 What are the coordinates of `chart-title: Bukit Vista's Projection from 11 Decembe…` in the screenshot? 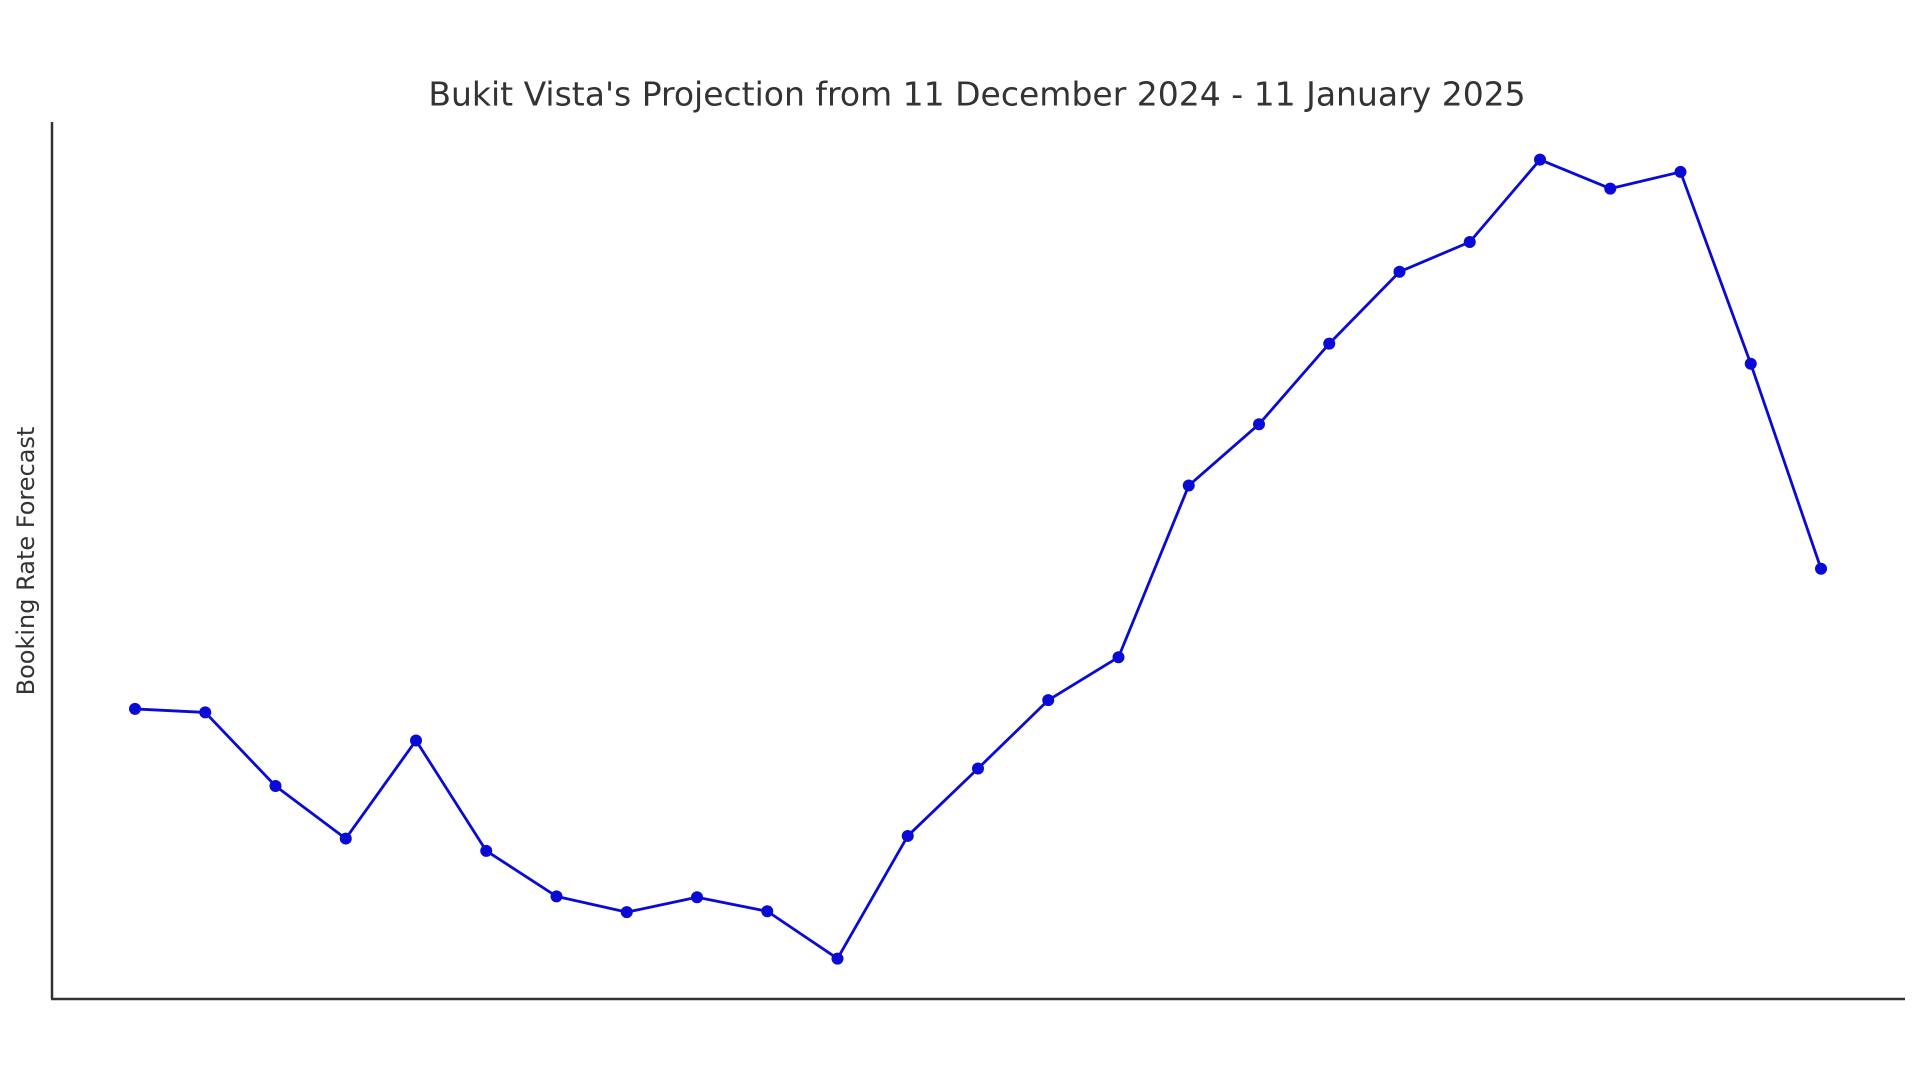 It's located at (976, 94).